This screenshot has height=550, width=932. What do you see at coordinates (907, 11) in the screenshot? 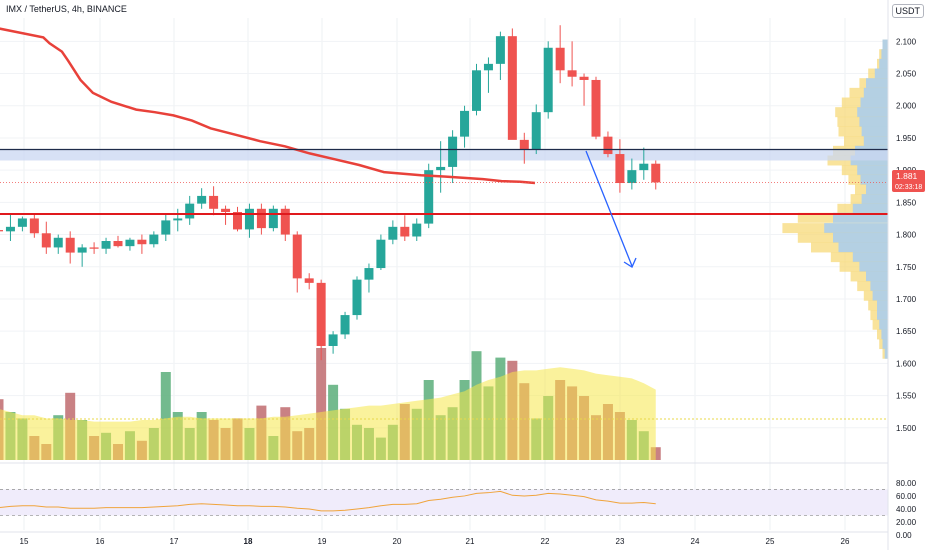
I see `currency-button: USDT` at bounding box center [907, 11].